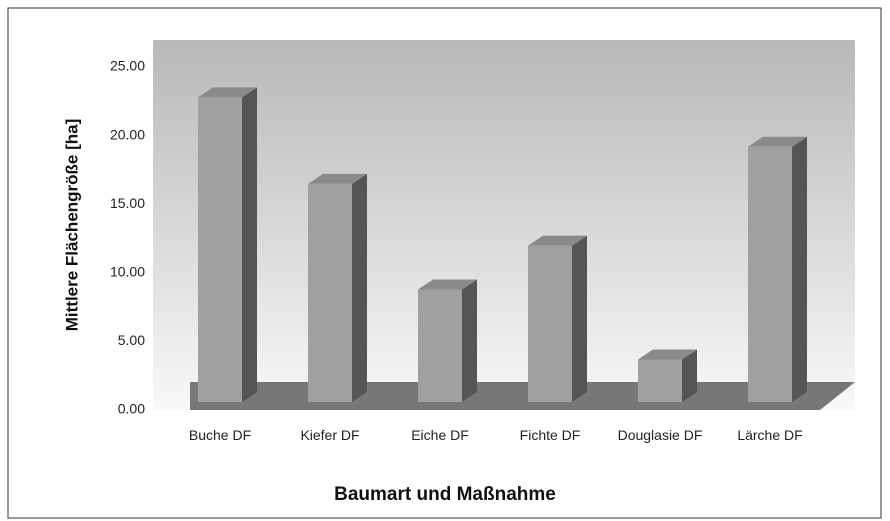 This screenshot has width=890, height=521. What do you see at coordinates (127, 66) in the screenshot?
I see `y-tick-label: 25.00` at bounding box center [127, 66].